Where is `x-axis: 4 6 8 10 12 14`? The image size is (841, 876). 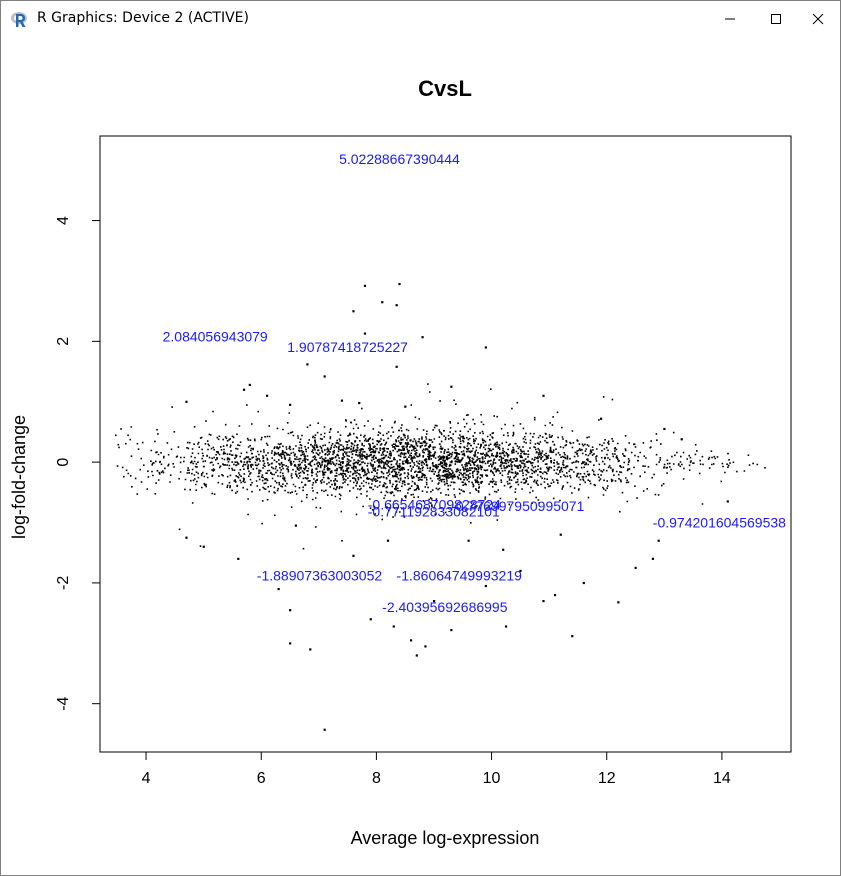
x-axis: 4 6 8 10 12 14 is located at coordinates (436, 769).